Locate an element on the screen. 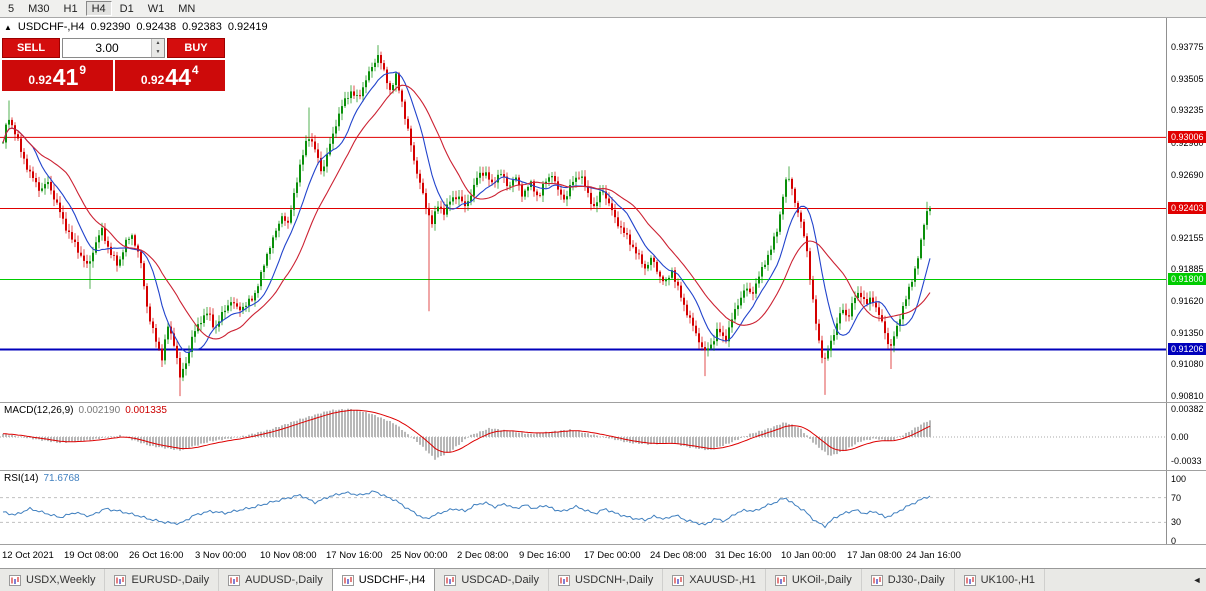 This screenshot has width=1206, height=591. level-price-label: 0.92403 is located at coordinates (1187, 208).